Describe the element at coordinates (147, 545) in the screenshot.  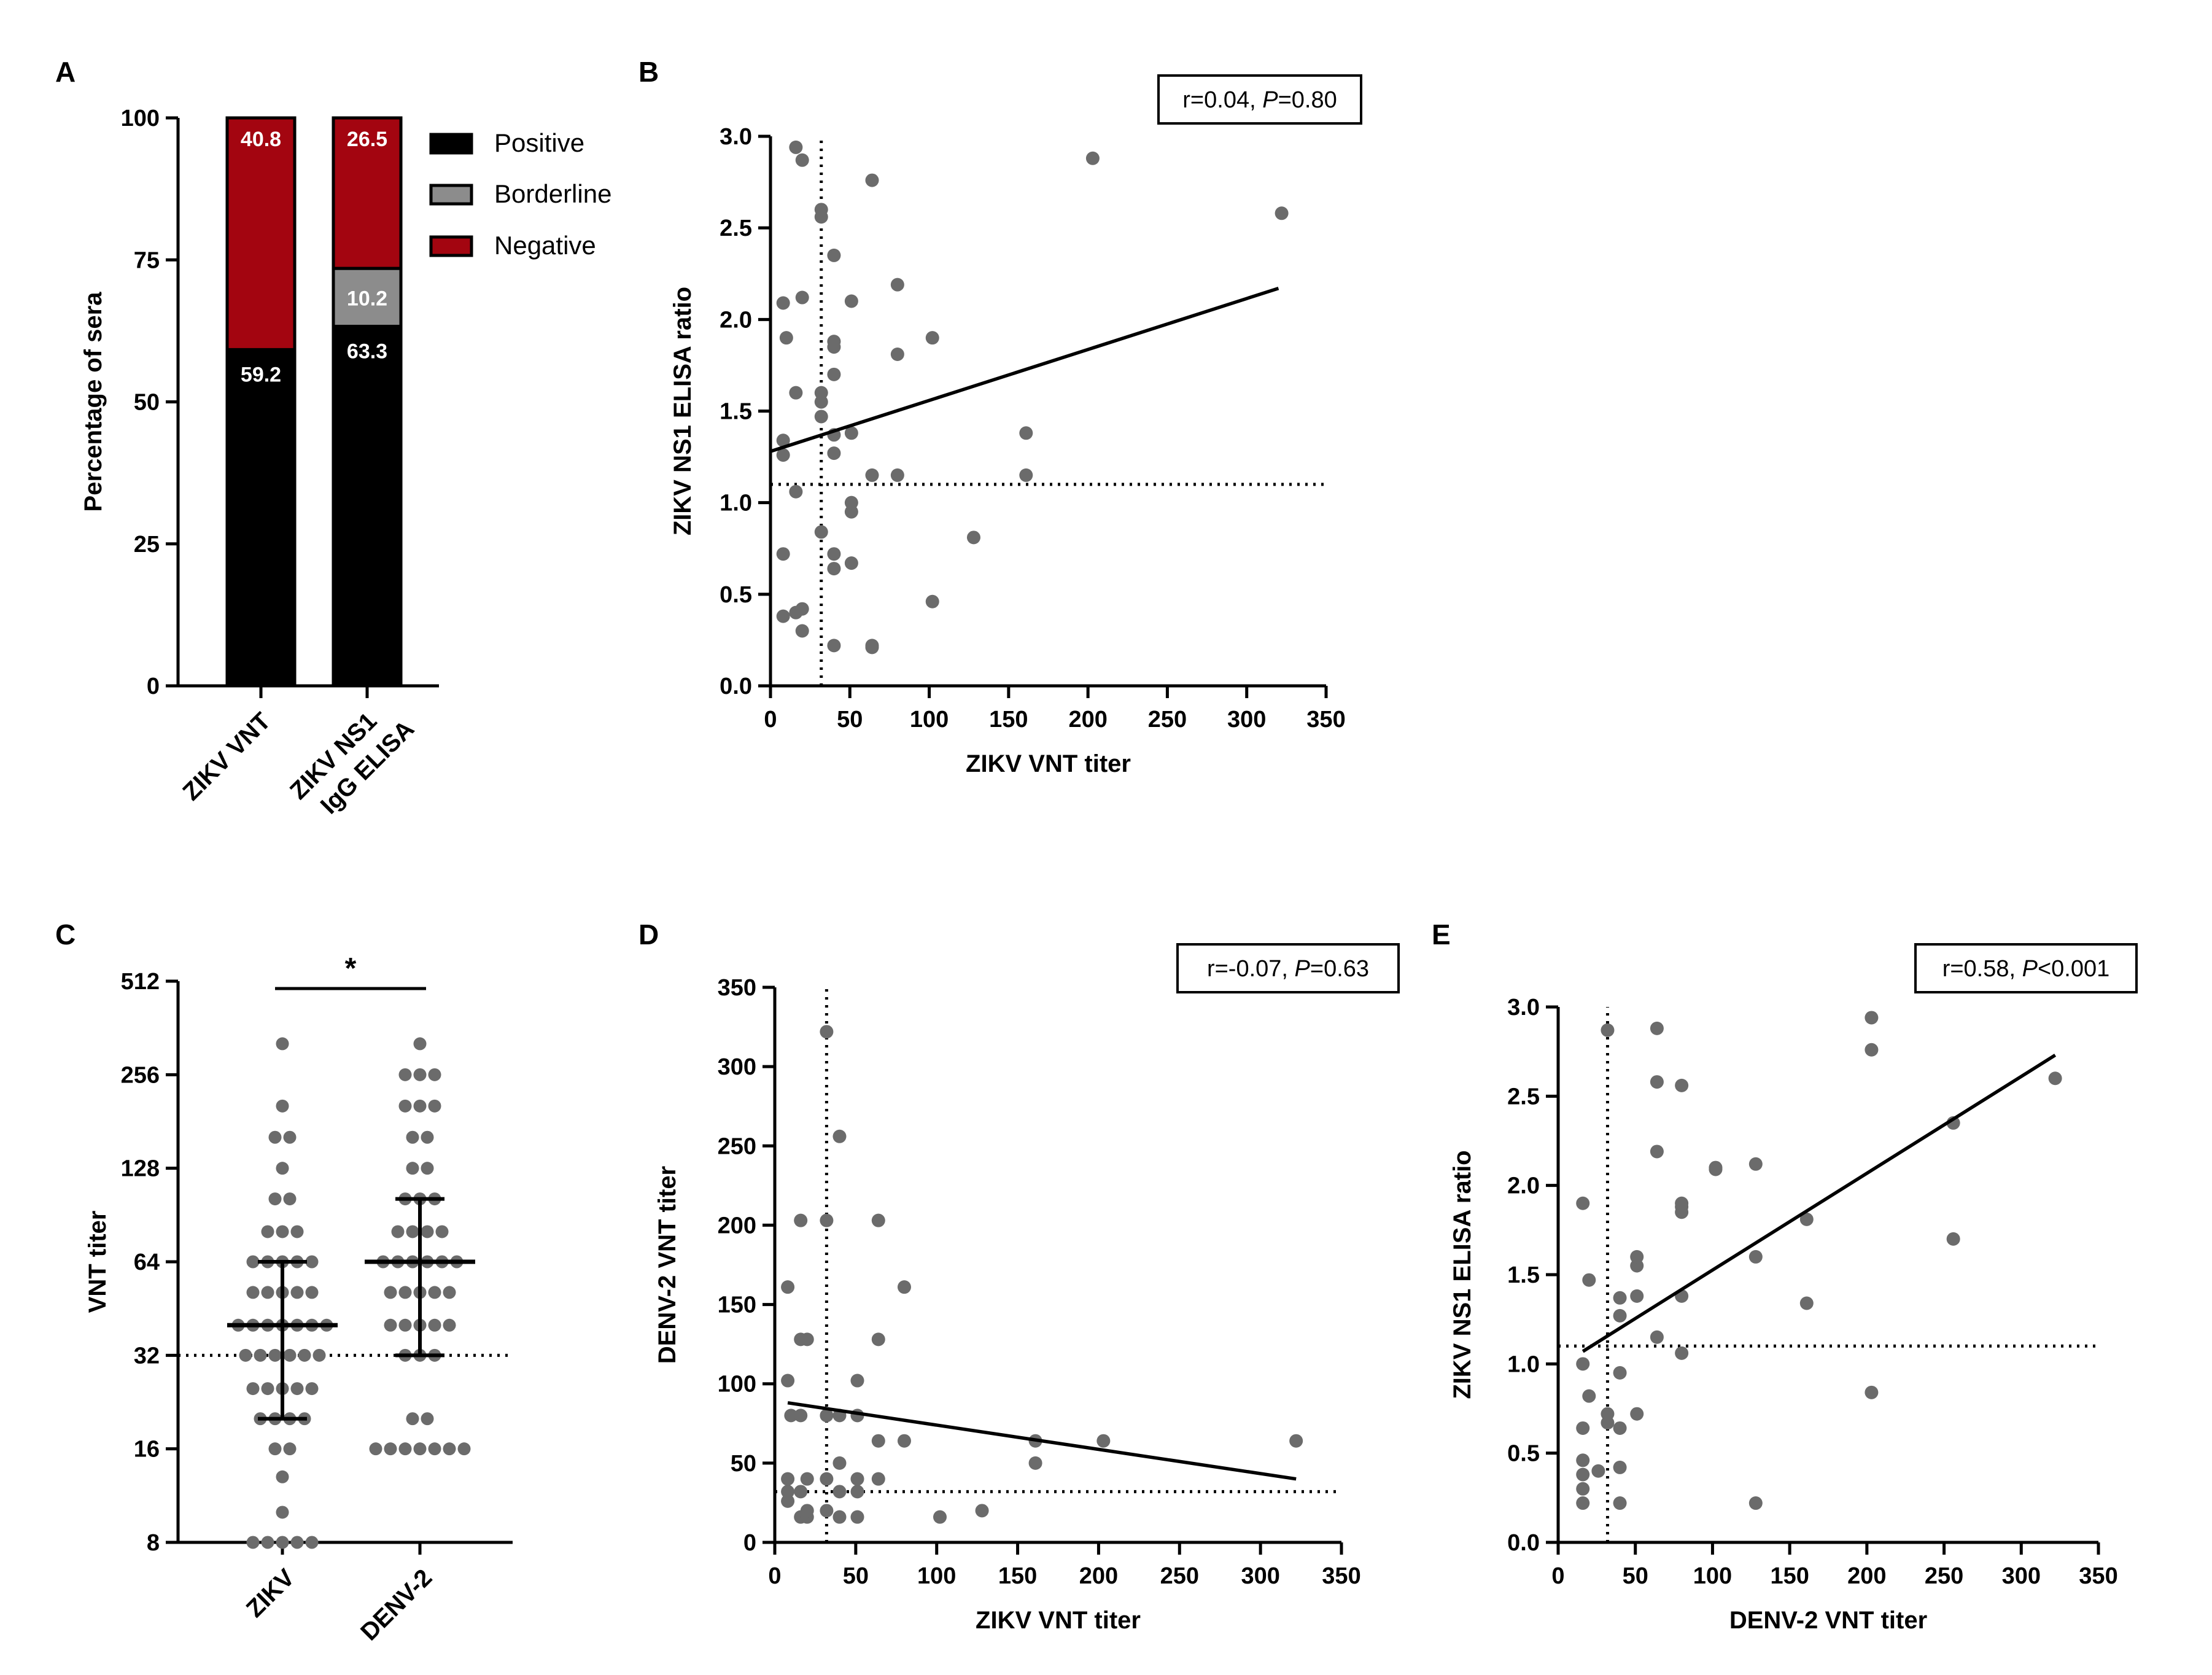
I see `y-tick-label-A: 25` at that location.